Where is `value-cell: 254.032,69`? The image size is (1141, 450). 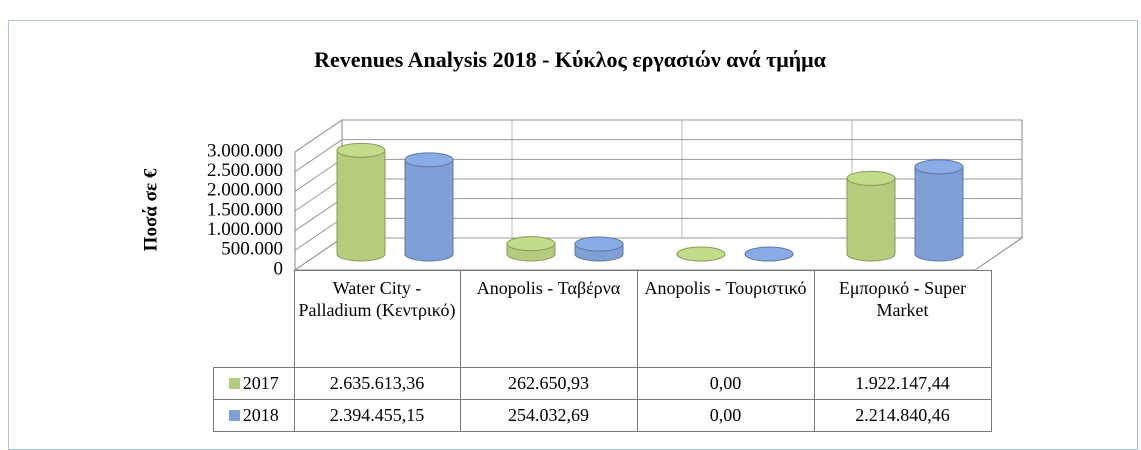 value-cell: 254.032,69 is located at coordinates (548, 415).